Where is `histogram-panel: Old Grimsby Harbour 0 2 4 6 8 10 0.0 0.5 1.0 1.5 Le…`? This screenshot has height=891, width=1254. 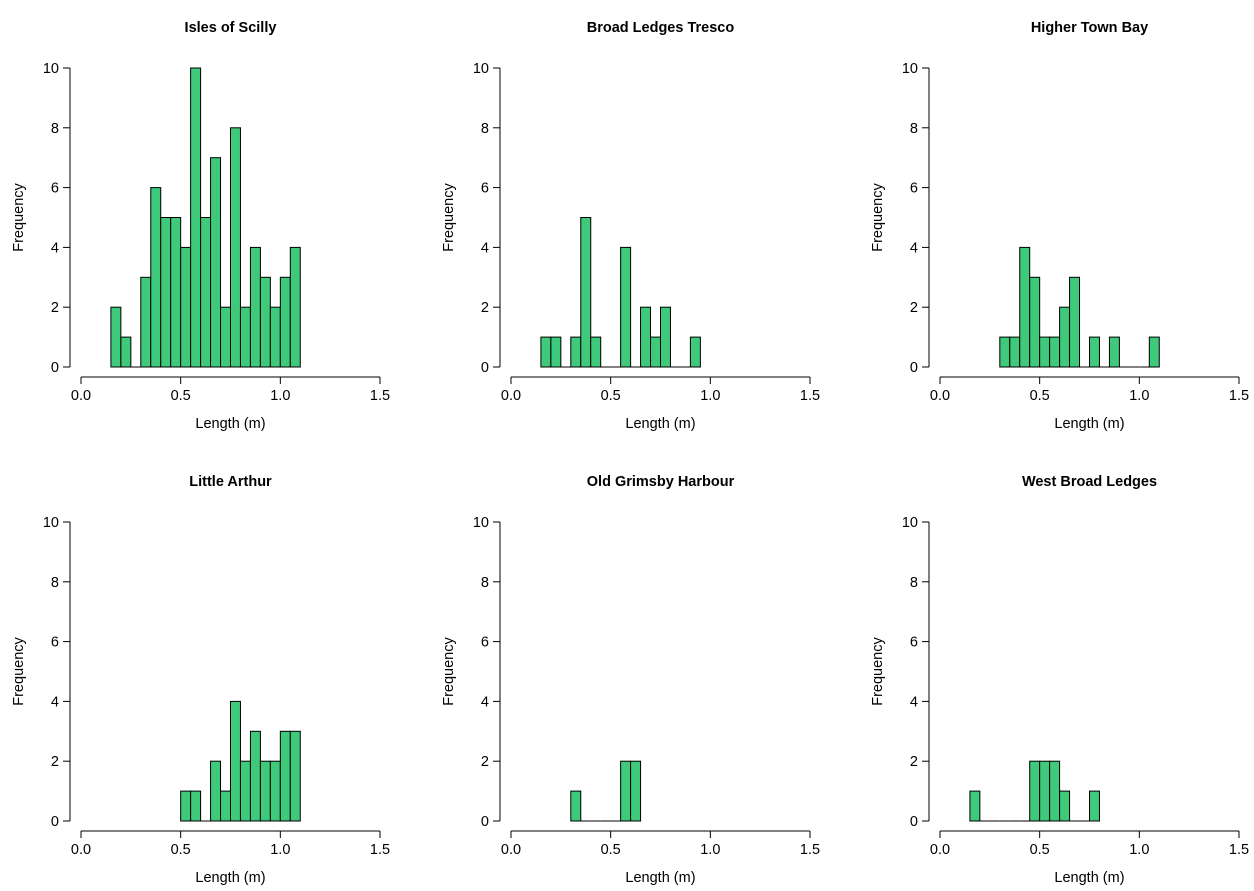 histogram-panel: Old Grimsby Harbour 0 2 4 6 8 10 0.0 0.5 1.0 1.5 Le… is located at coordinates (630, 680).